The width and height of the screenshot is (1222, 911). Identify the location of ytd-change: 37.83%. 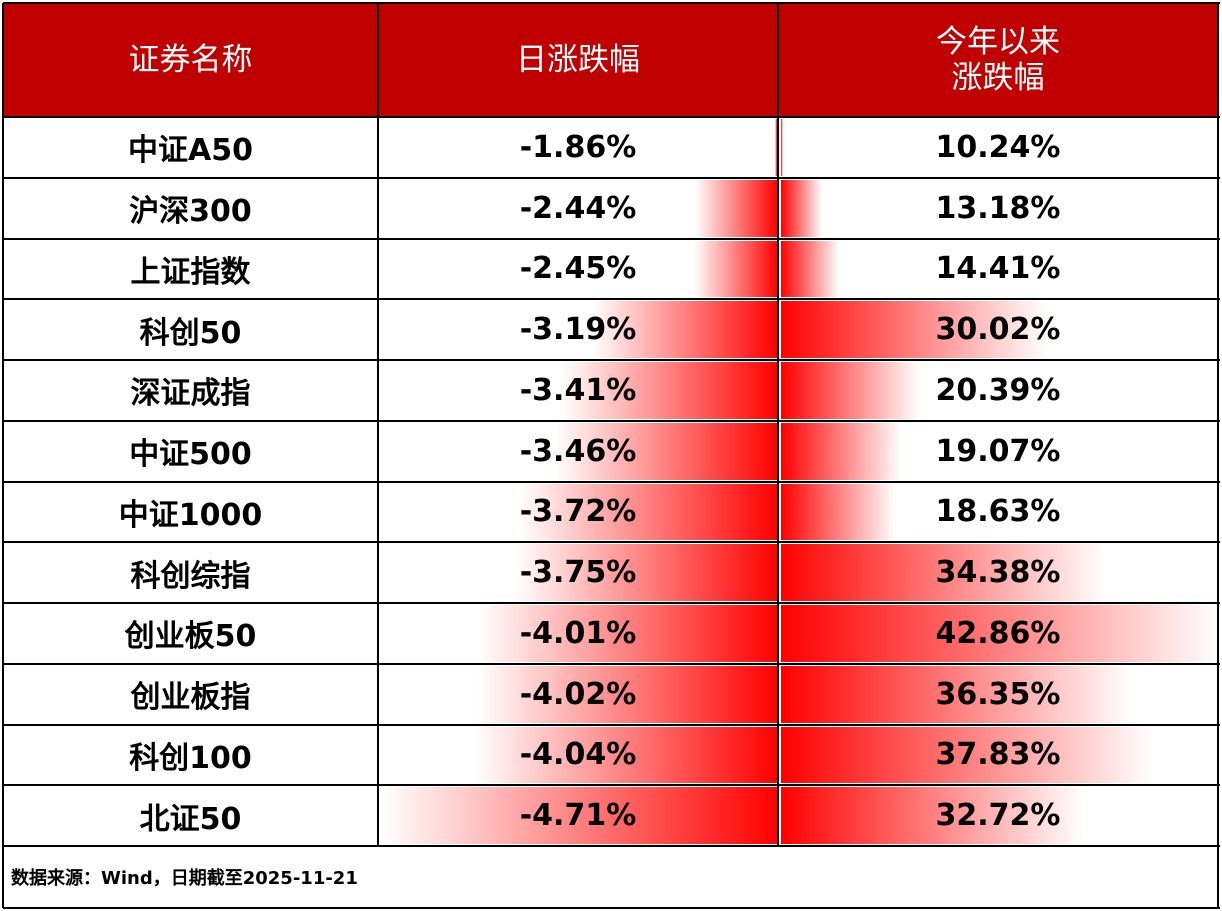
(998, 755).